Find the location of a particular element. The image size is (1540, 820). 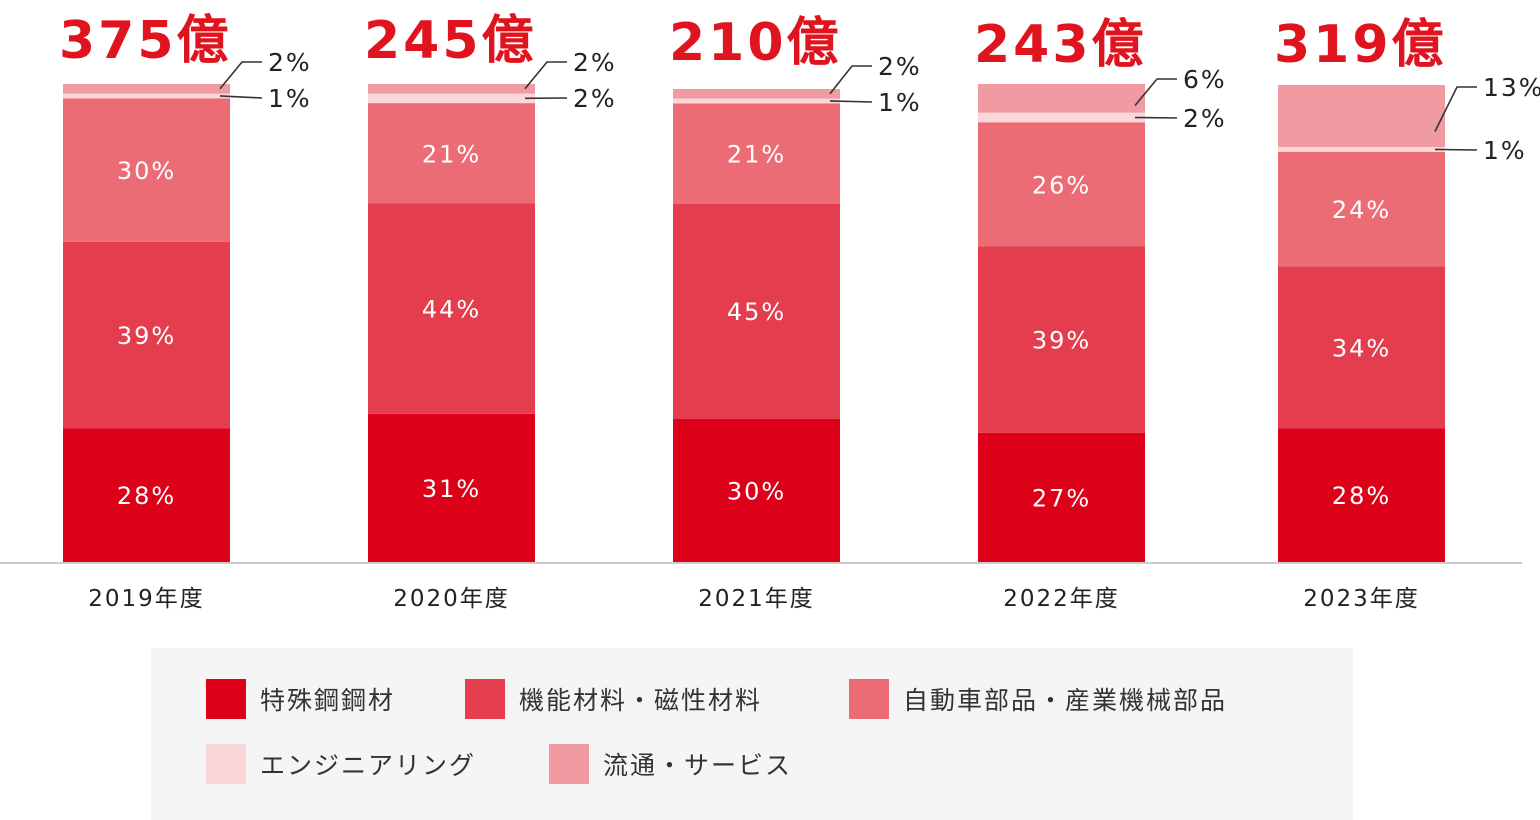

segment-value-label: 24% is located at coordinates (1361, 210).